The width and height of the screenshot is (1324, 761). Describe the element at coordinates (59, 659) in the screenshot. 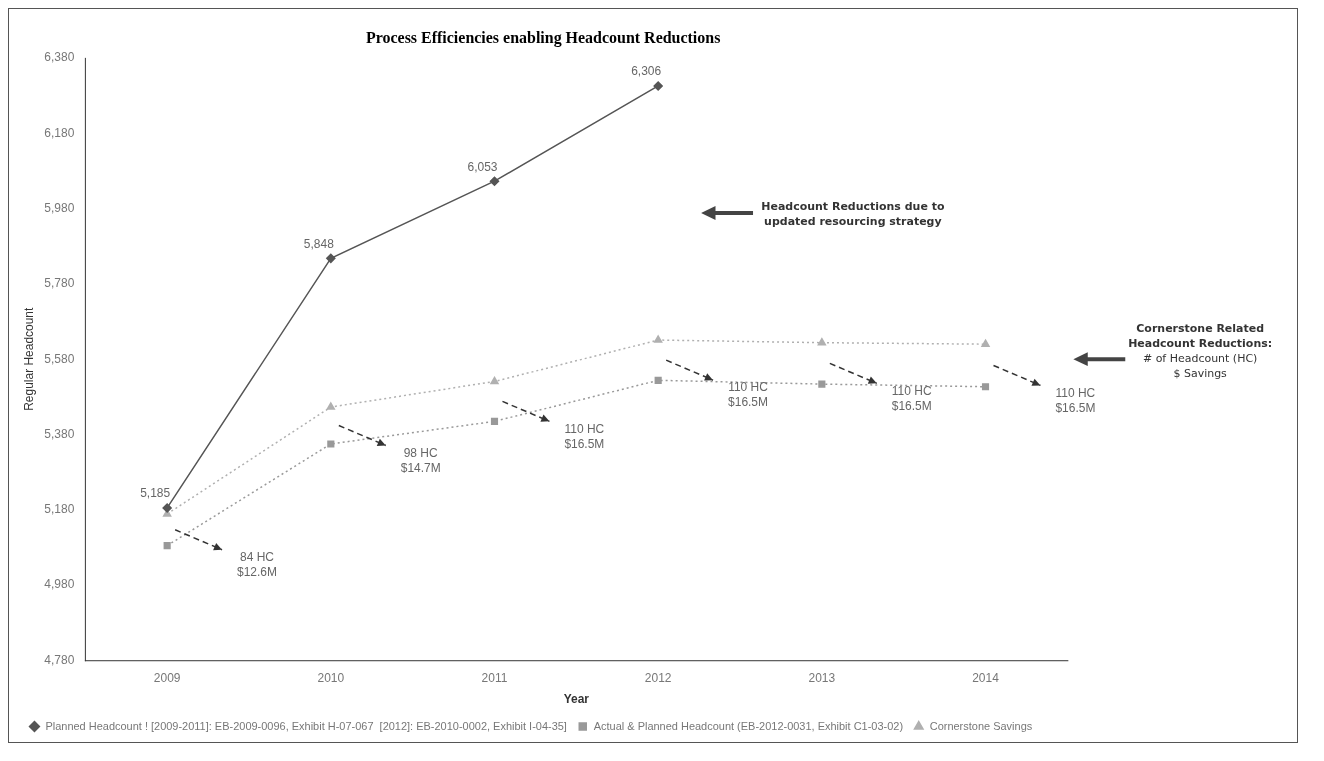

I see `y-tick-label: 4,780` at that location.